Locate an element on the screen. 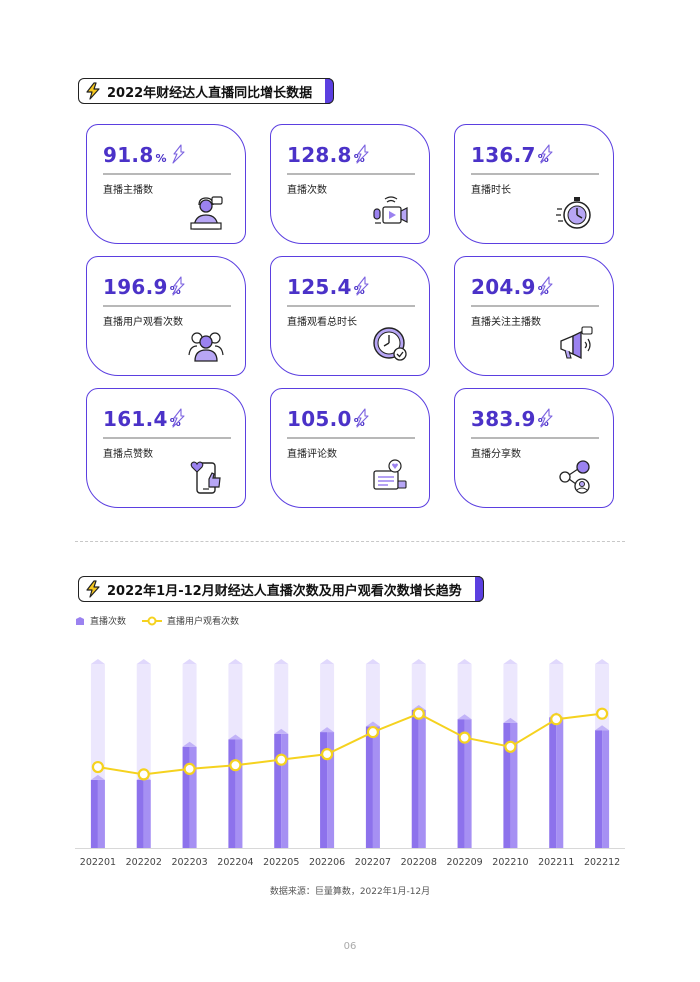 This screenshot has height=982, width=700. stat-card: 125.4%直播观看总时长 is located at coordinates (350, 316).